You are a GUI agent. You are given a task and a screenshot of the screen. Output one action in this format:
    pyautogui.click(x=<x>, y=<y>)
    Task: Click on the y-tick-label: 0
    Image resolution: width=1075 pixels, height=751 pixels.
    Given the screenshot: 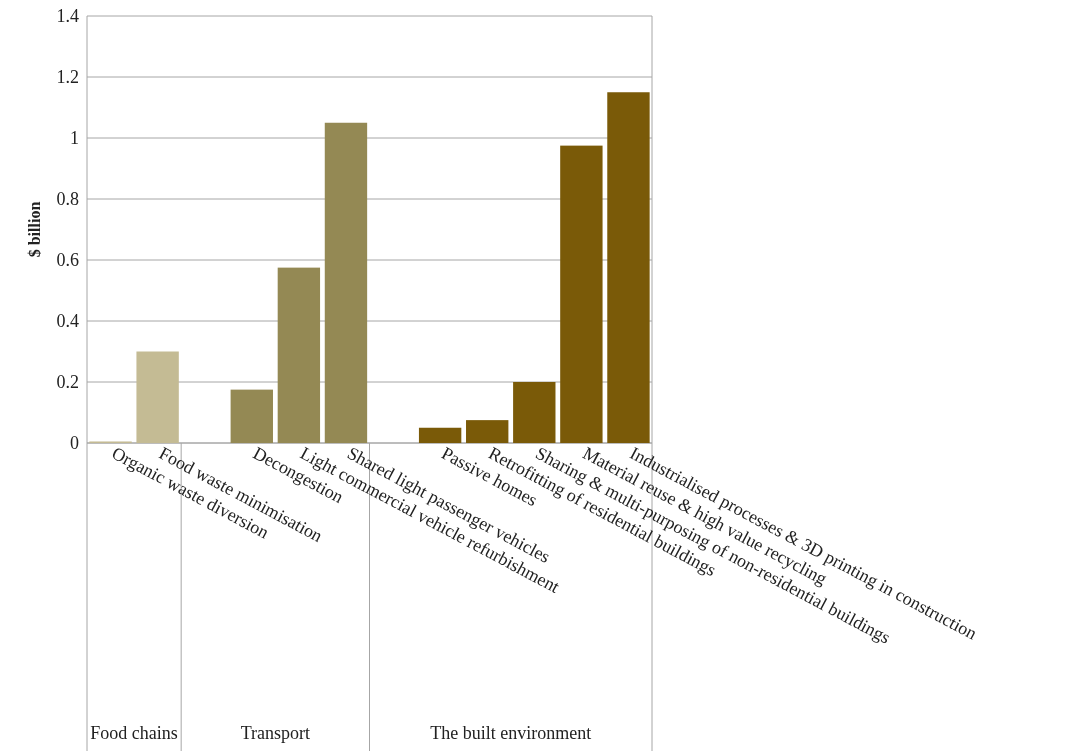 What is the action you would take?
    pyautogui.click(x=74, y=443)
    